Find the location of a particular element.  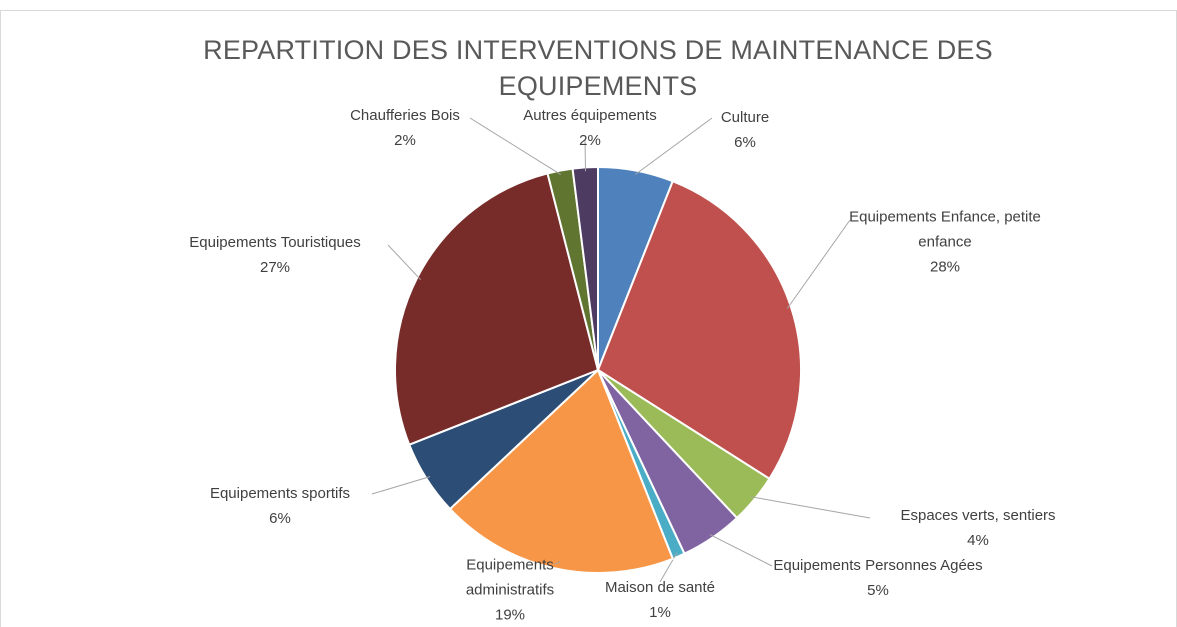

category-label: Espaces verts, sentiers is located at coordinates (978, 515).